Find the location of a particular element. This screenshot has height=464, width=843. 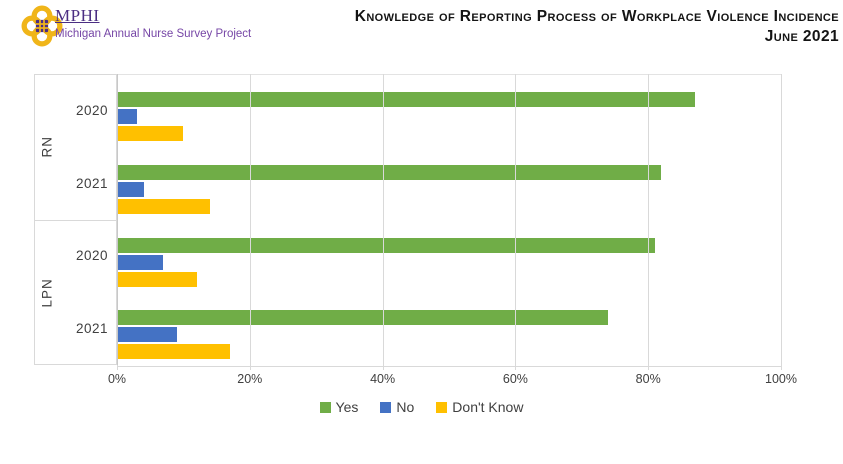

legend-swatch-no is located at coordinates (386, 407).